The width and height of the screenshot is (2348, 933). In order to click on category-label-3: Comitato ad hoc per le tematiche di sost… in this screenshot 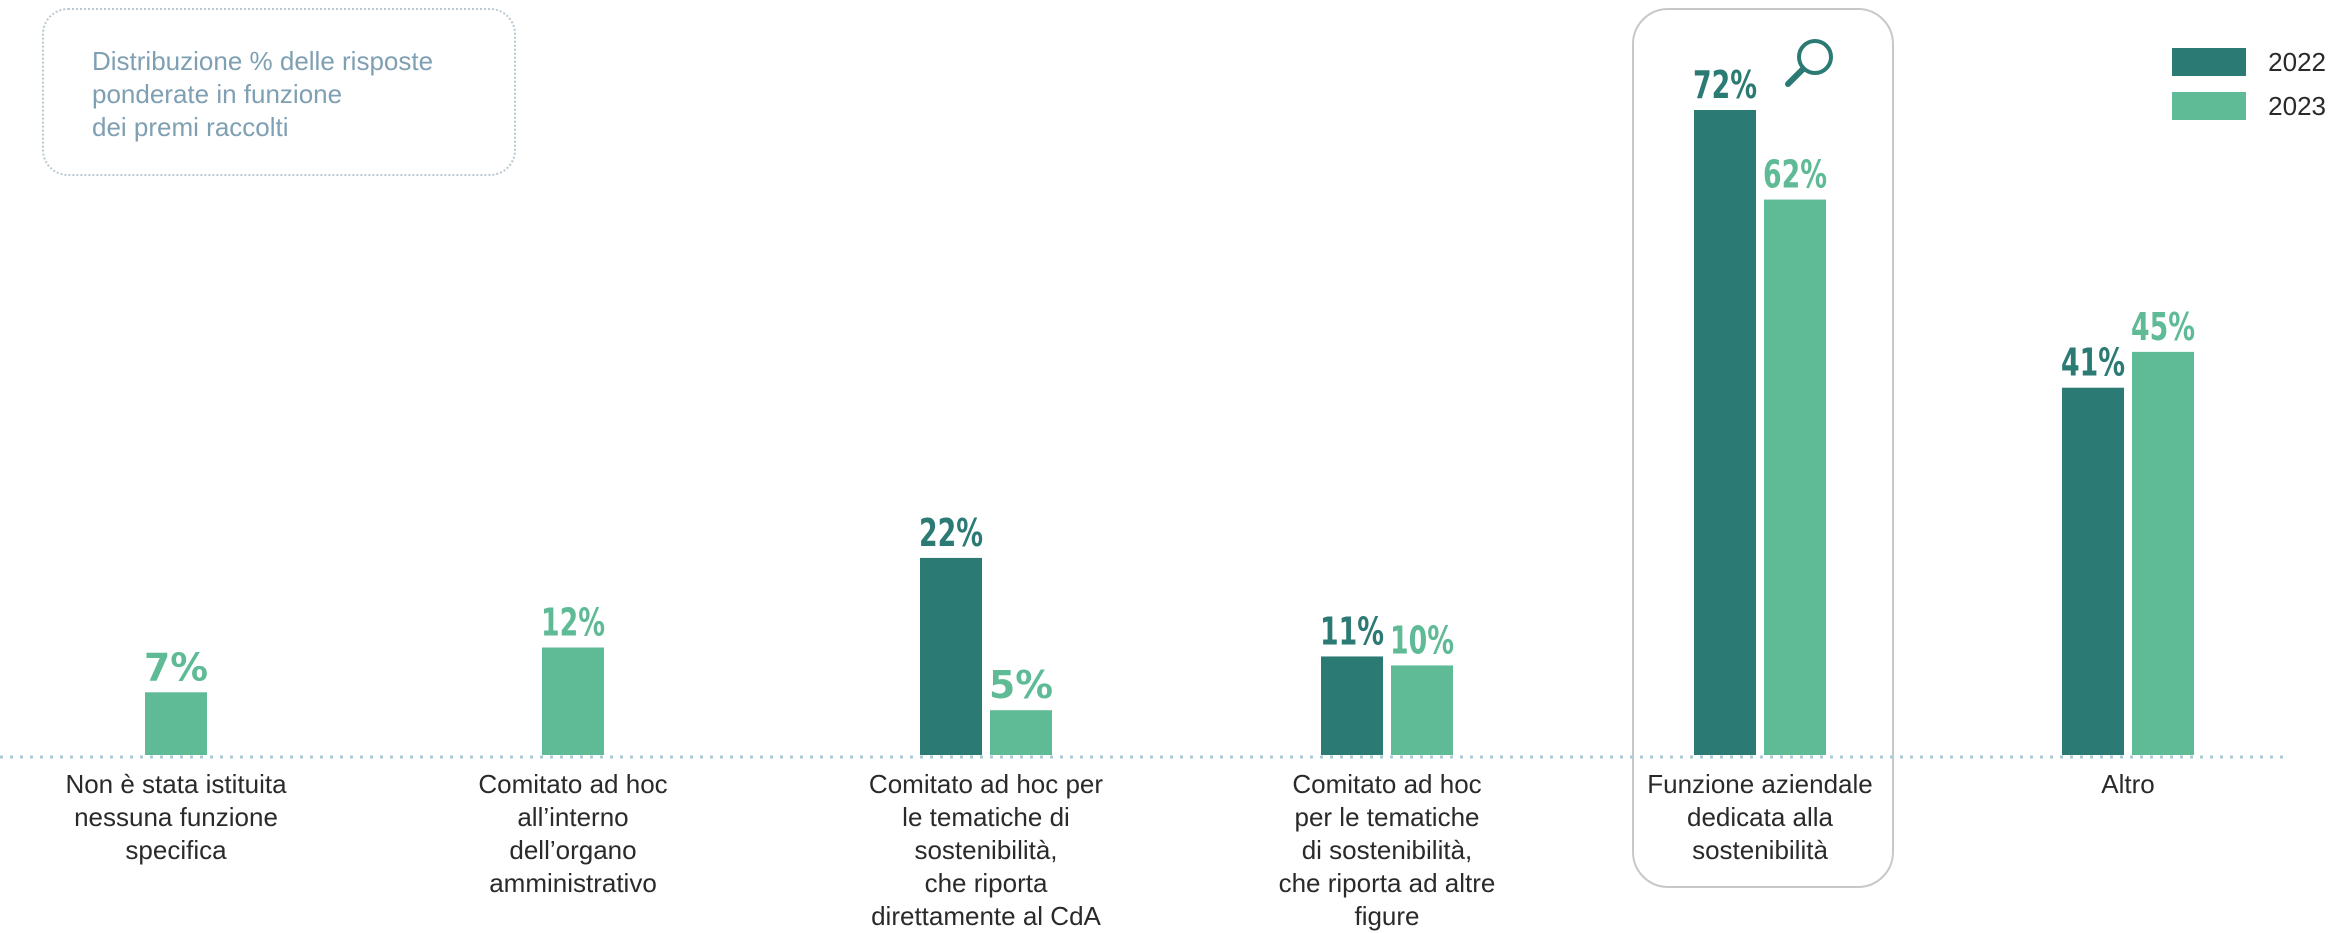, I will do `click(1387, 850)`.